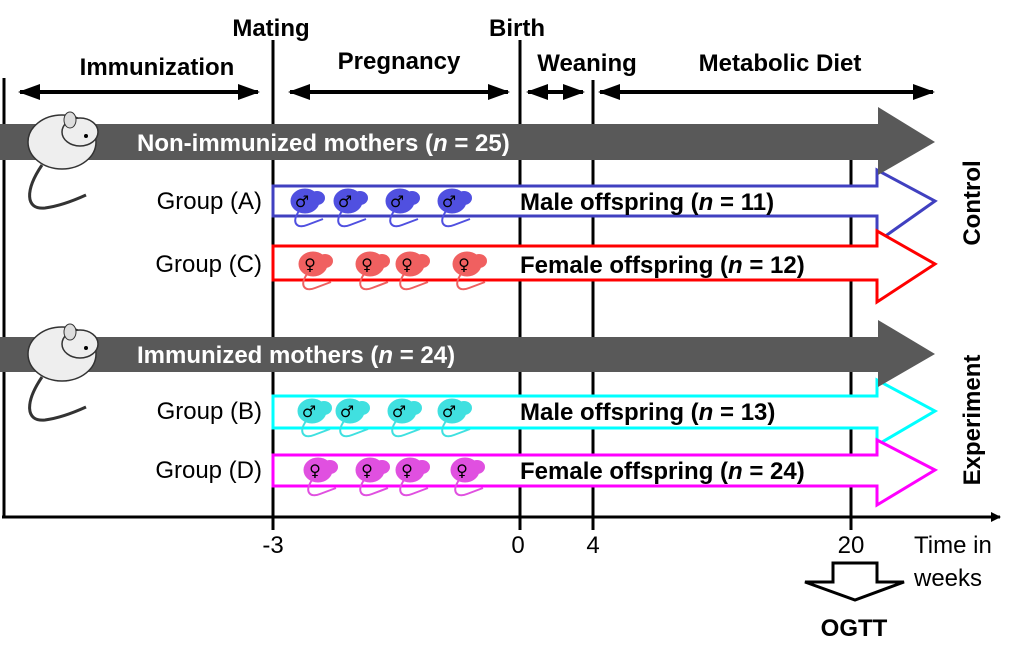  What do you see at coordinates (854, 581) in the screenshot?
I see `ogtt-down-arrow` at bounding box center [854, 581].